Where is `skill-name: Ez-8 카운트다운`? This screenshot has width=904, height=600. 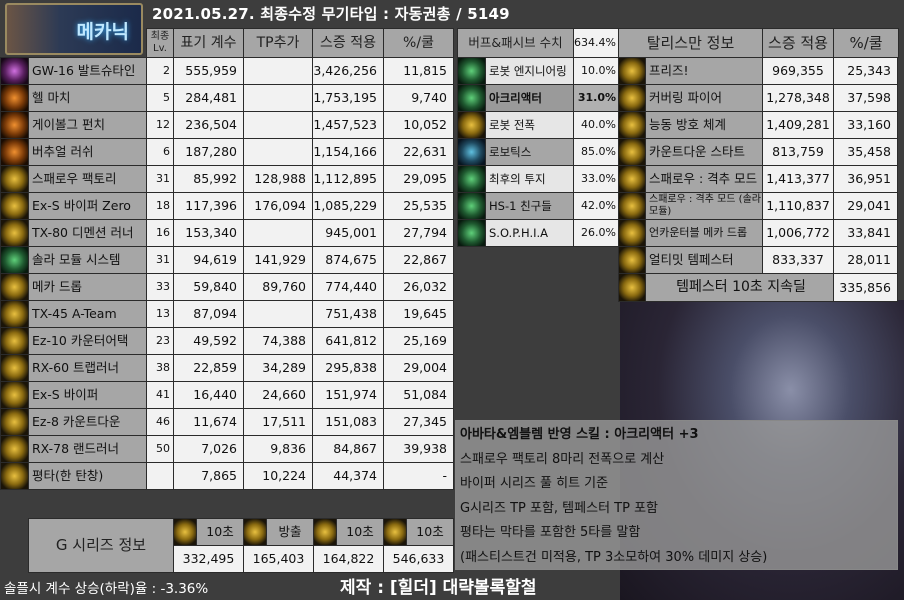 skill-name: Ez-8 카운트다운 is located at coordinates (87, 422).